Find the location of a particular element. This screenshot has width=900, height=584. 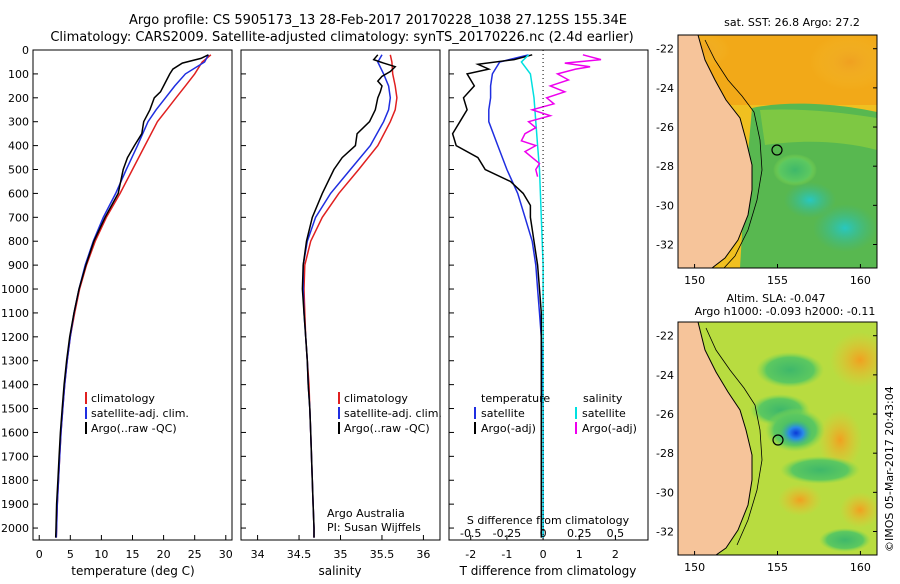

y-tick-label: 1300 is located at coordinates (15, 361).